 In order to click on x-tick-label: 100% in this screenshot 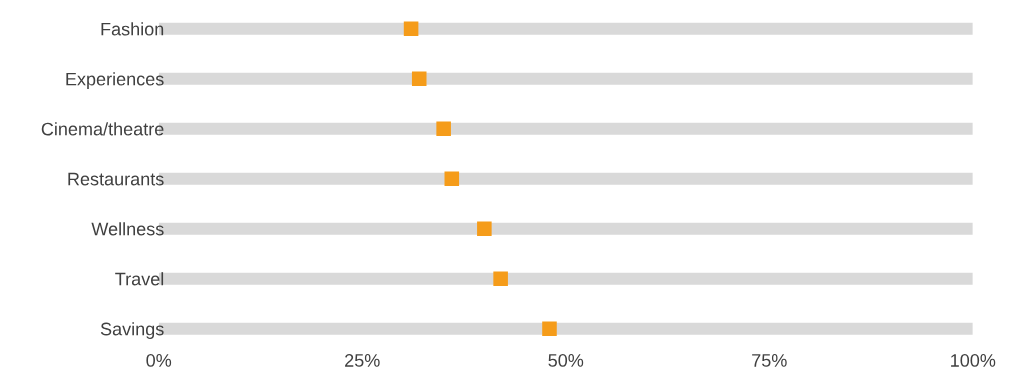, I will do `click(973, 360)`.